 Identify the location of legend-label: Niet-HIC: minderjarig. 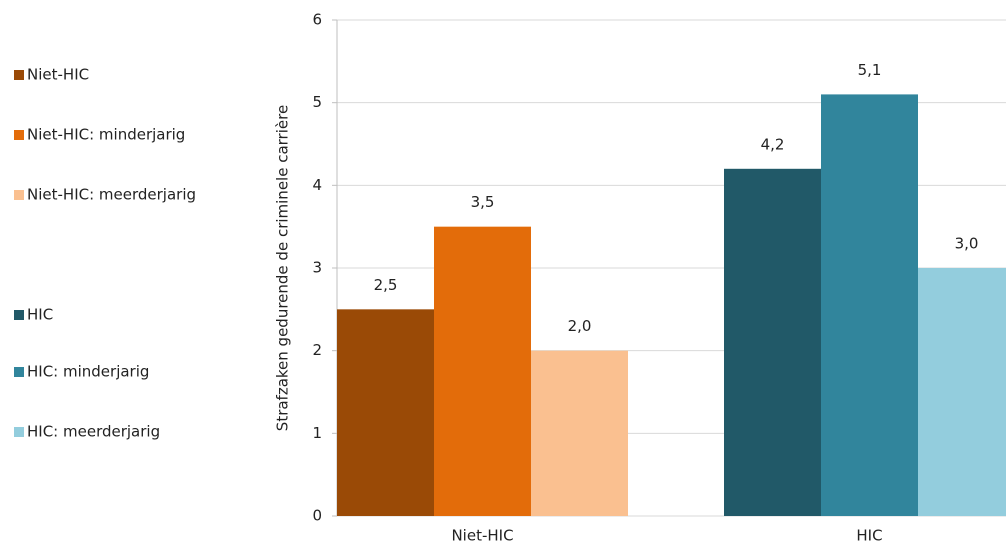
(106, 135).